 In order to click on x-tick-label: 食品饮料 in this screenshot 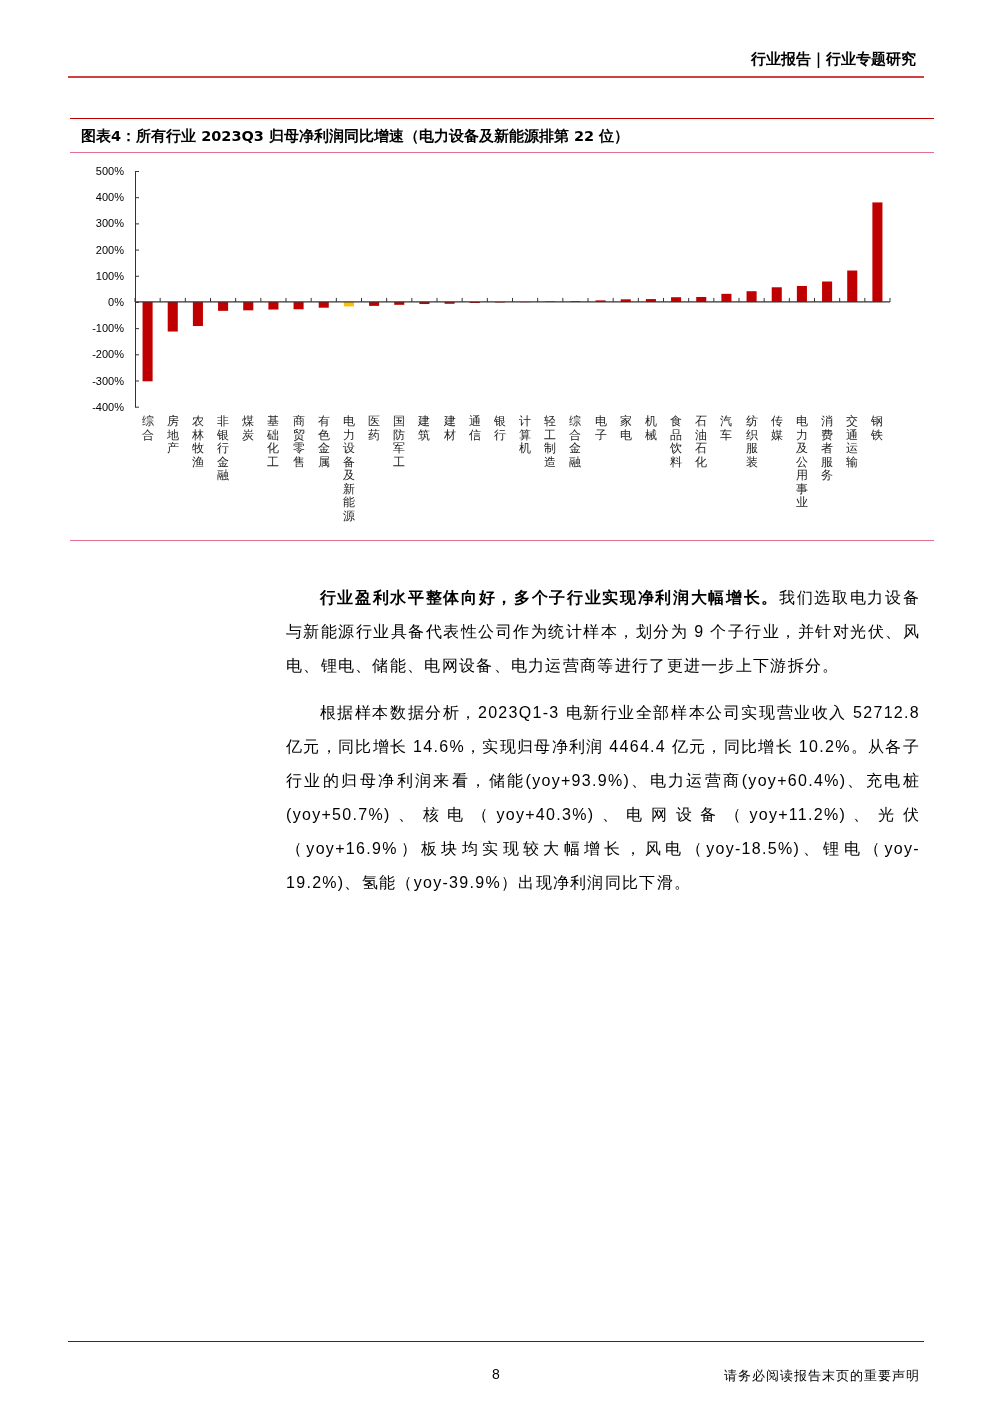, I will do `click(676, 441)`.